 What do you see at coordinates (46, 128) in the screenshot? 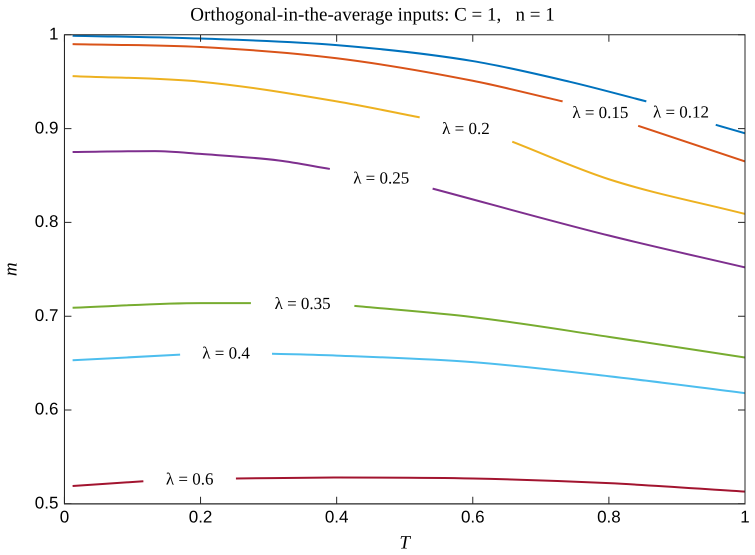
I see `y-tick-label: 0.9` at bounding box center [46, 128].